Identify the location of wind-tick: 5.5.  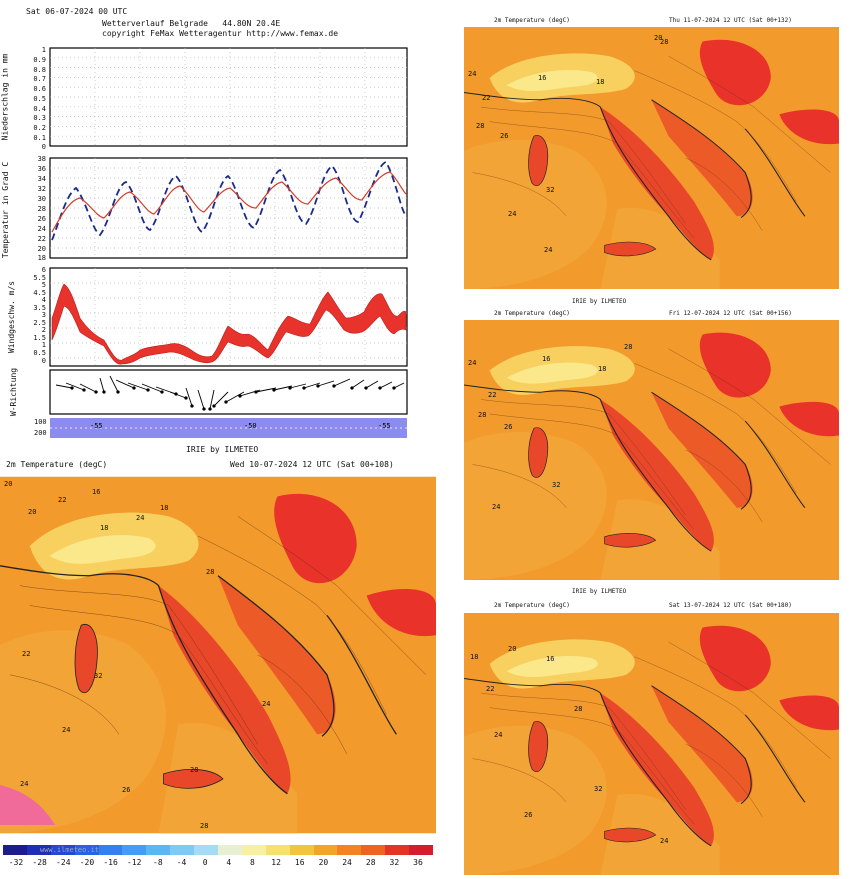
(39, 278).